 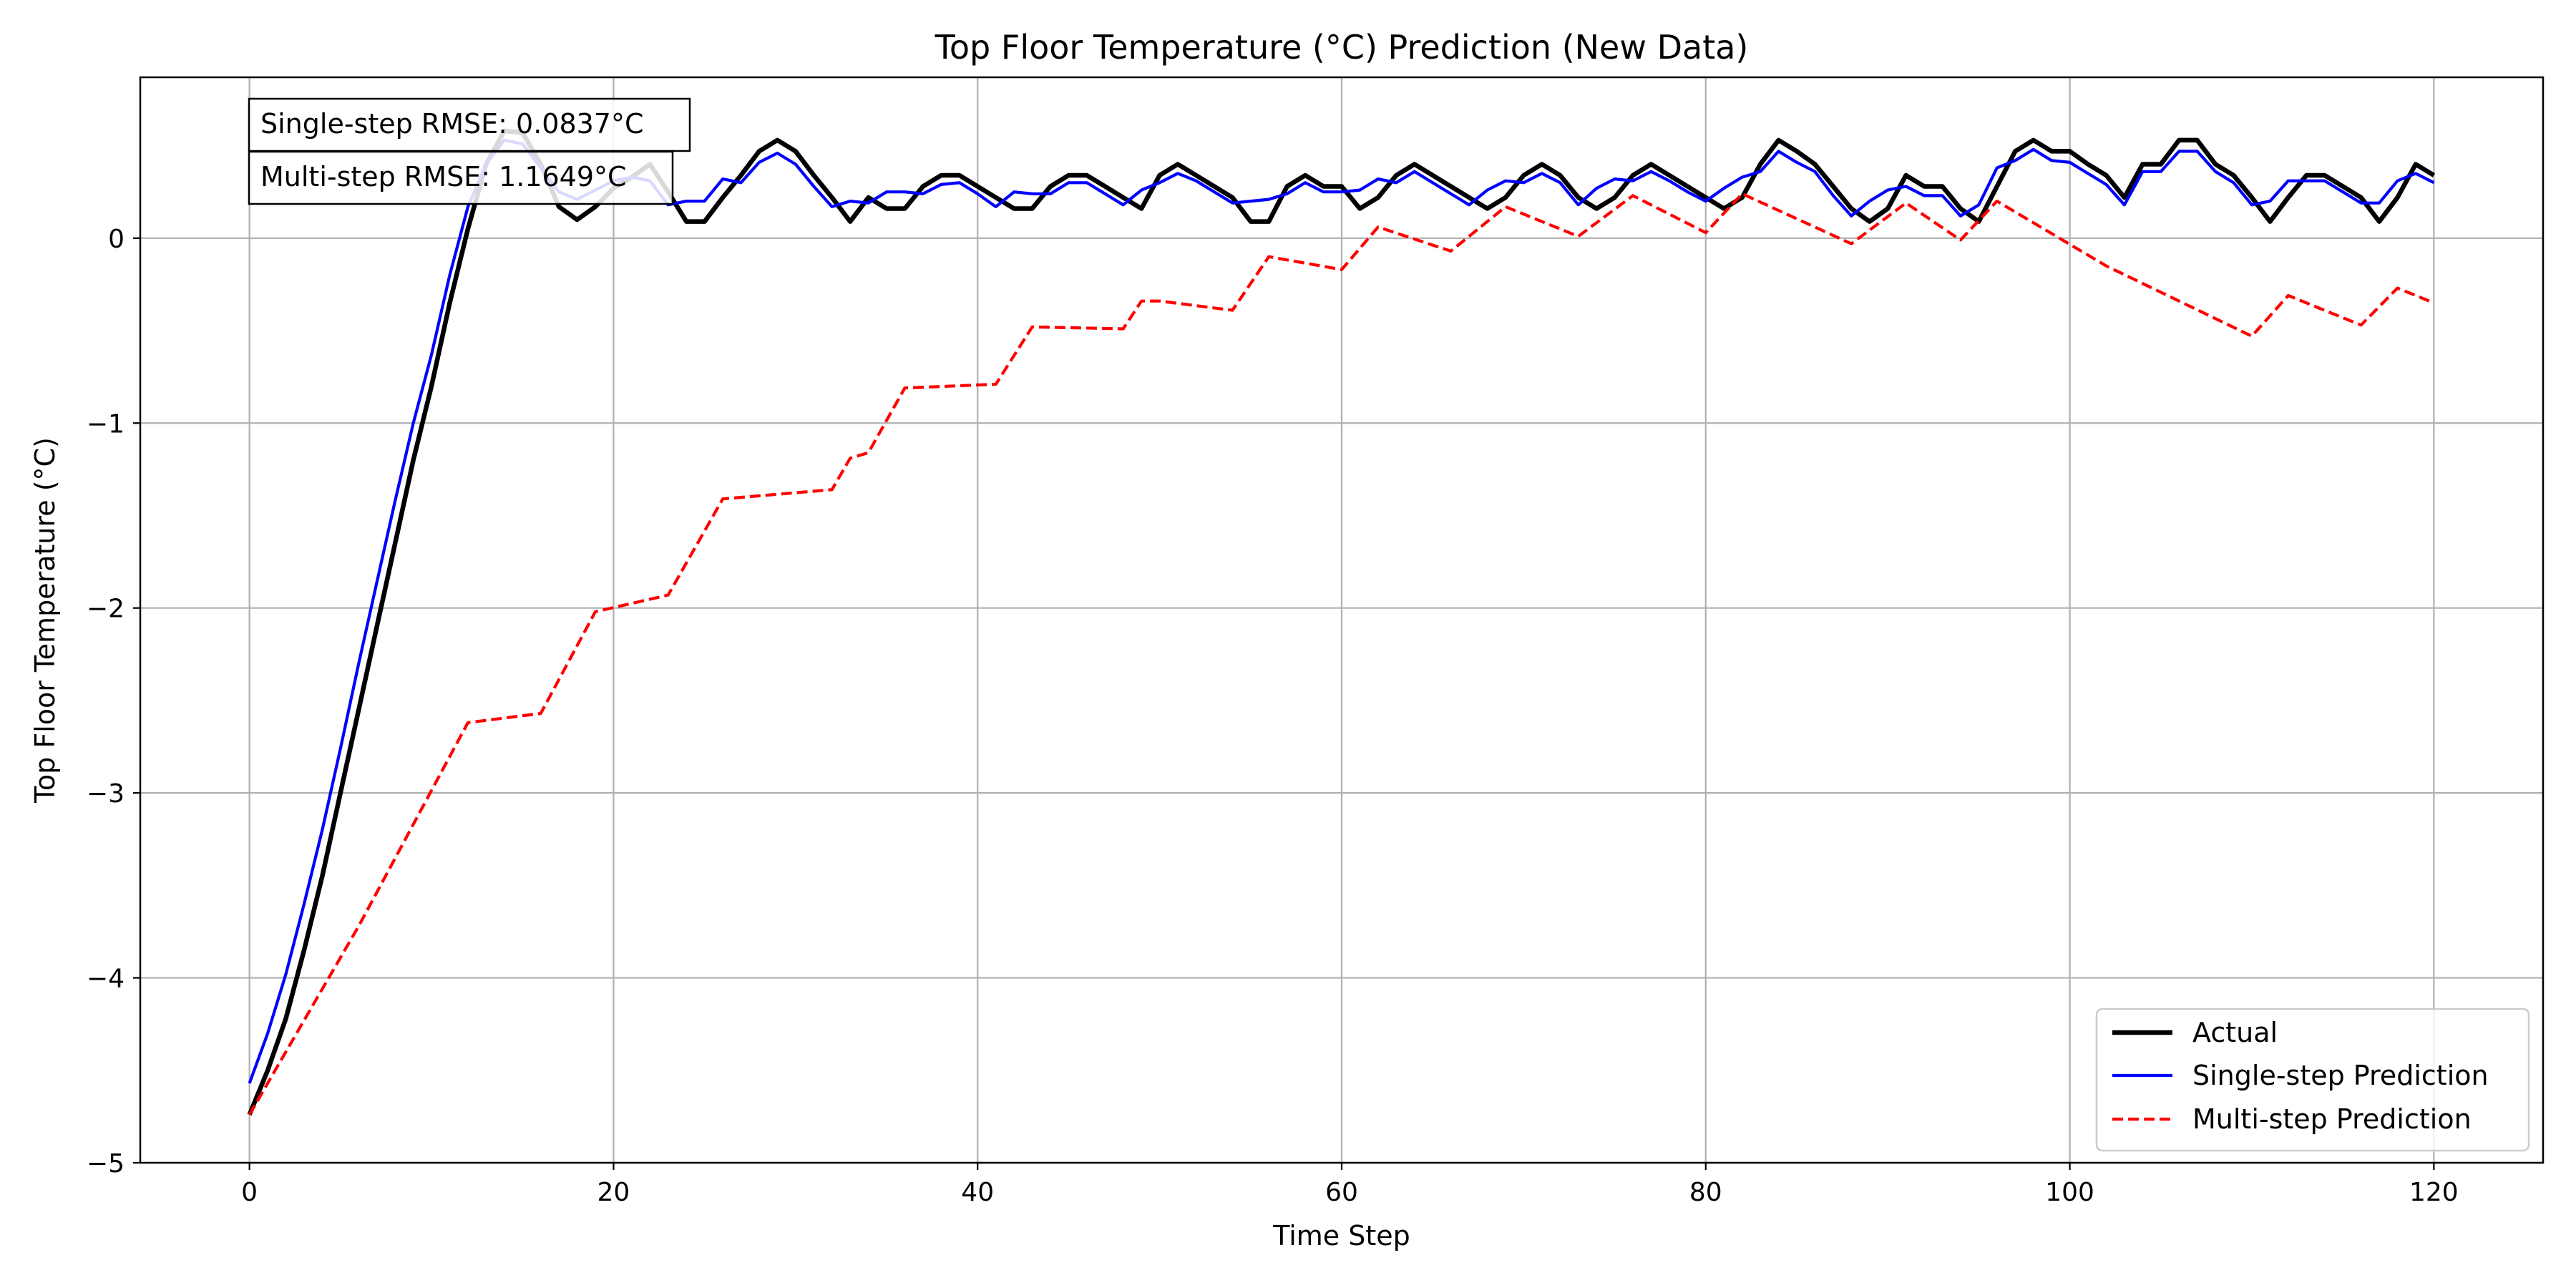 I want to click on y-tick-label-1: −4, so click(x=106, y=979).